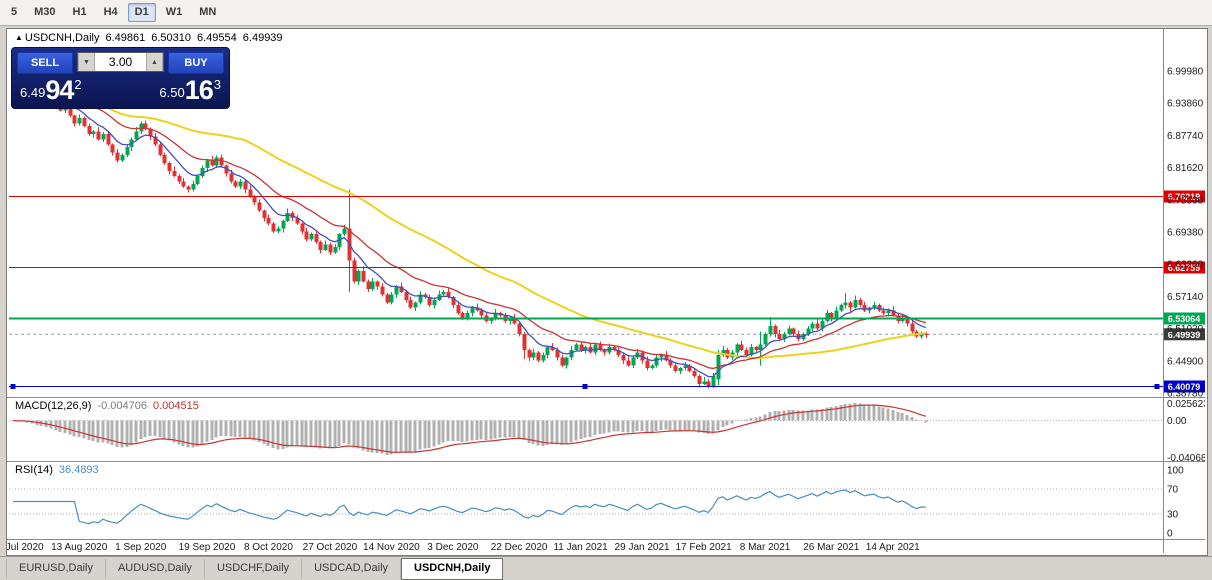 This screenshot has height=580, width=1212. Describe the element at coordinates (59, 90) in the screenshot. I see `sell-price-big: 94` at that location.